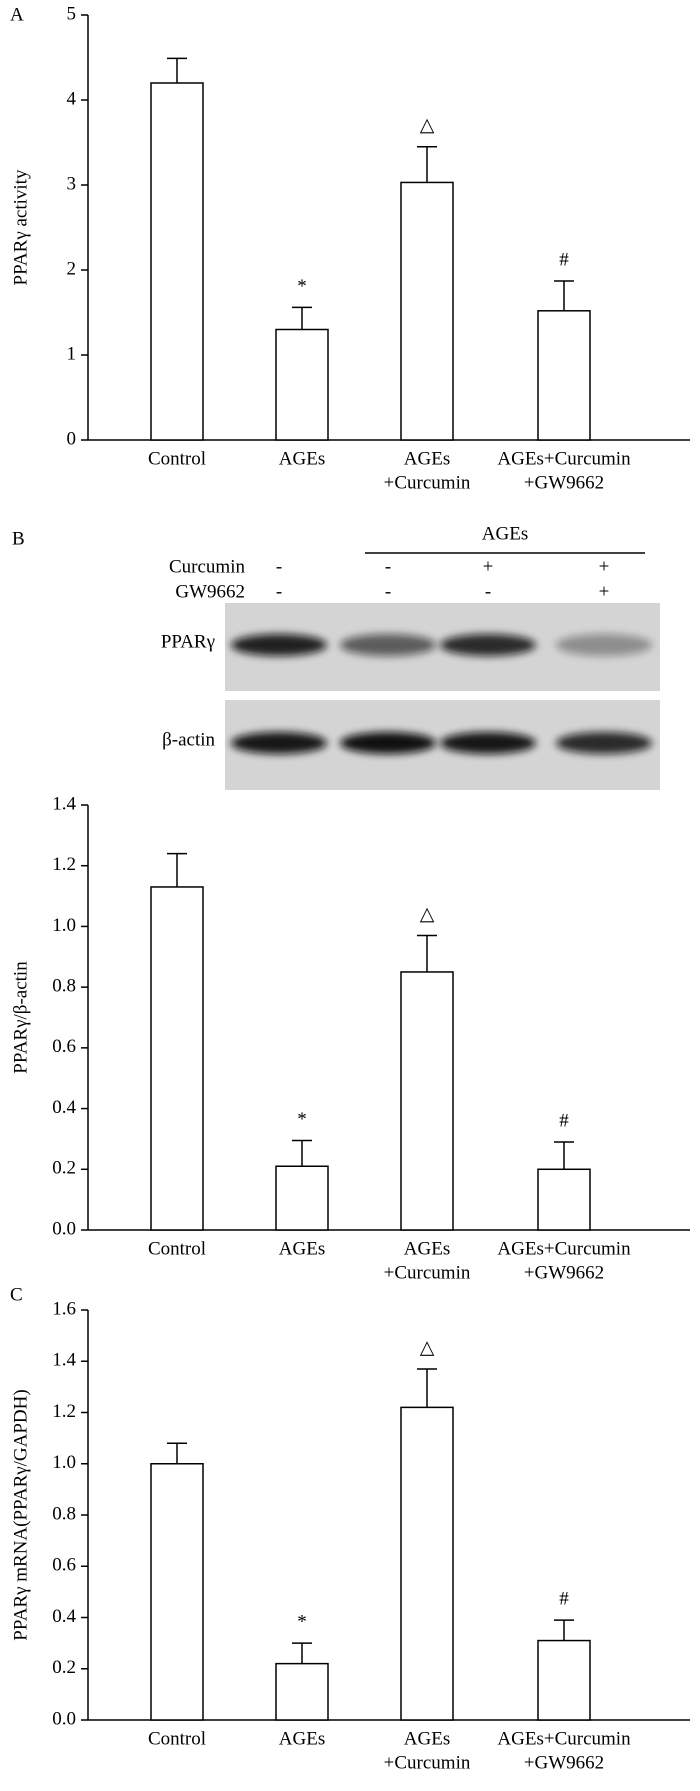 The image size is (700, 1791). Describe the element at coordinates (20, 1017) in the screenshot. I see `y-axis-label: PPARγ/β-actin` at that location.